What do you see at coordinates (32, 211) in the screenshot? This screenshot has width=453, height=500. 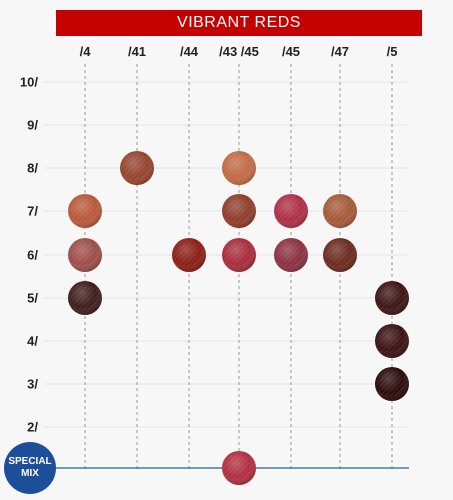 I see `row-label: 7/` at bounding box center [32, 211].